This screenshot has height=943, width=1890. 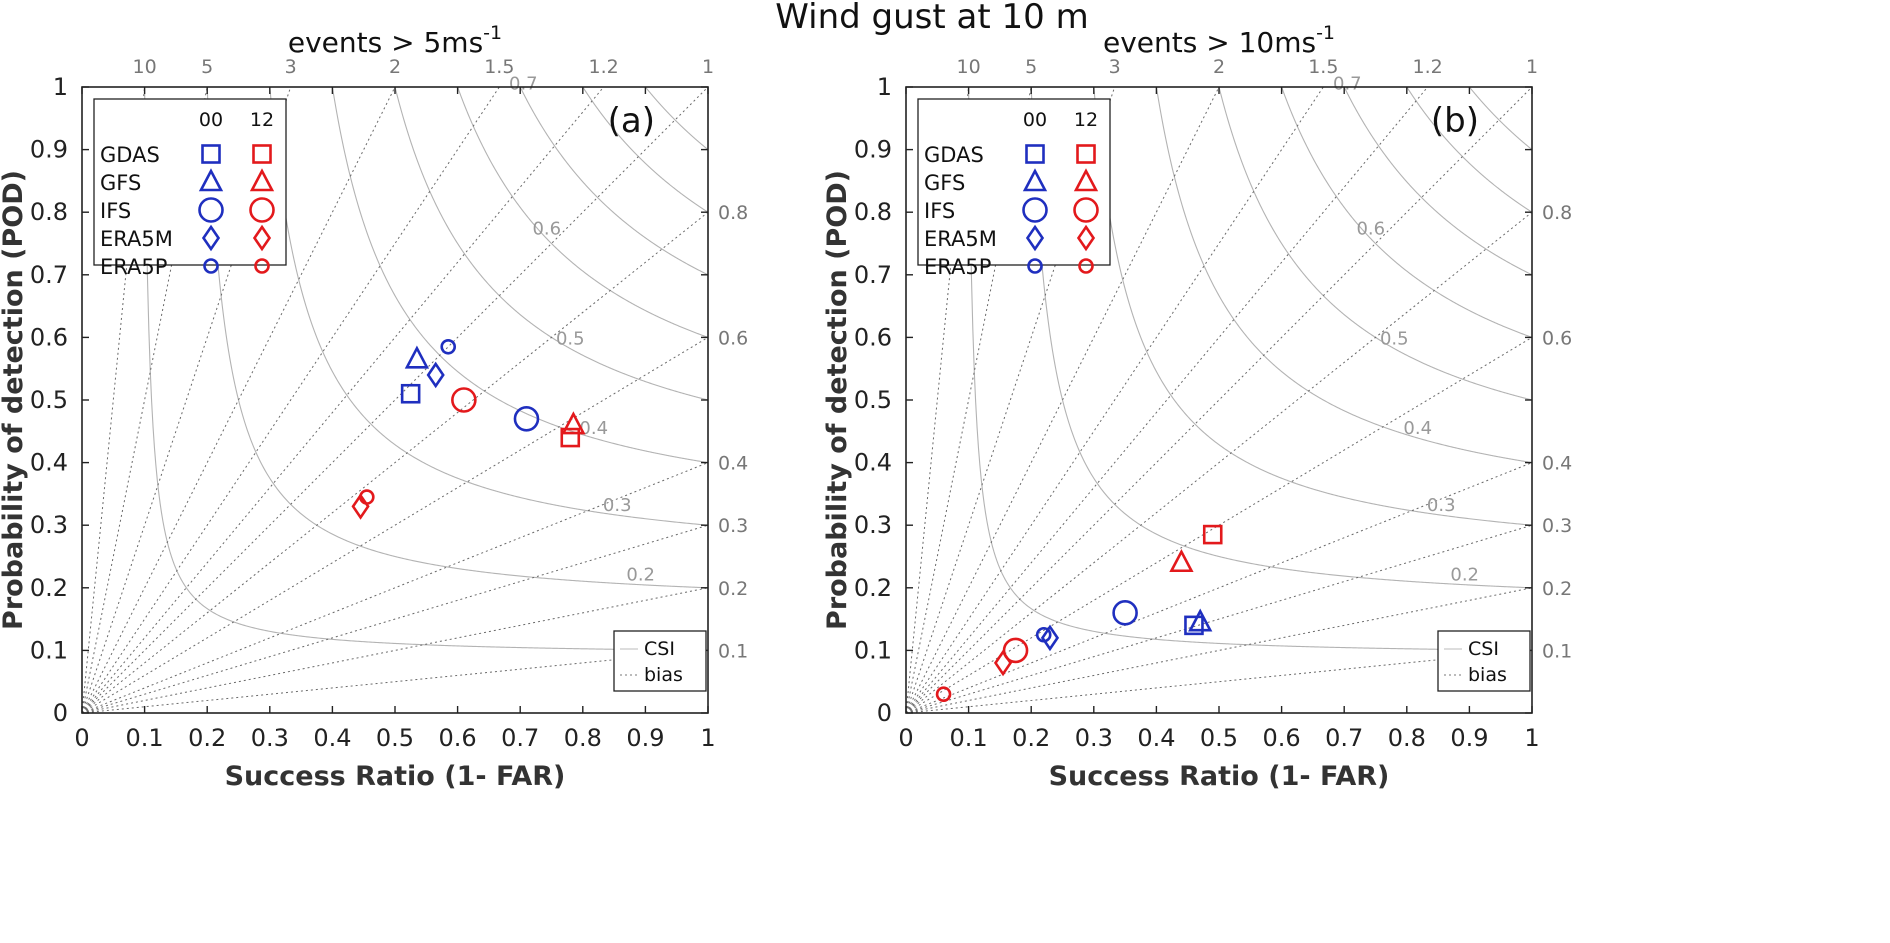 I want to click on x-tick-label: 1, so click(x=1531, y=738).